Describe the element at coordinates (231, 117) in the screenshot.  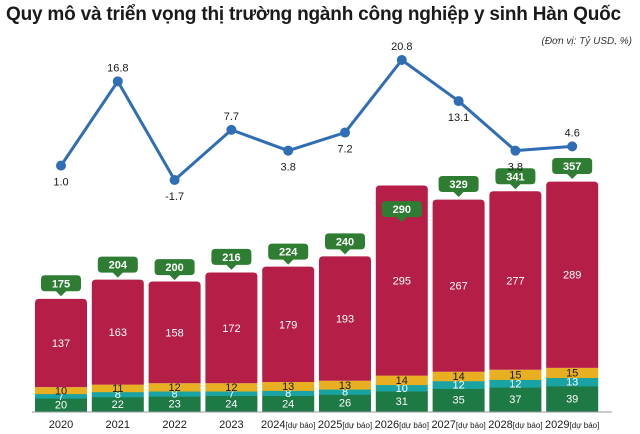
I see `growth-label: 7.7` at that location.